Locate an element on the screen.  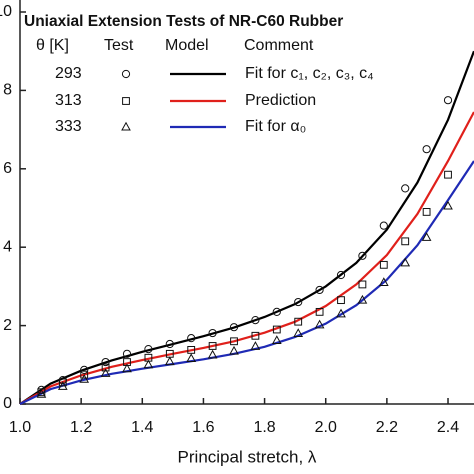
x-tick-label: 1.0 is located at coordinates (20, 427).